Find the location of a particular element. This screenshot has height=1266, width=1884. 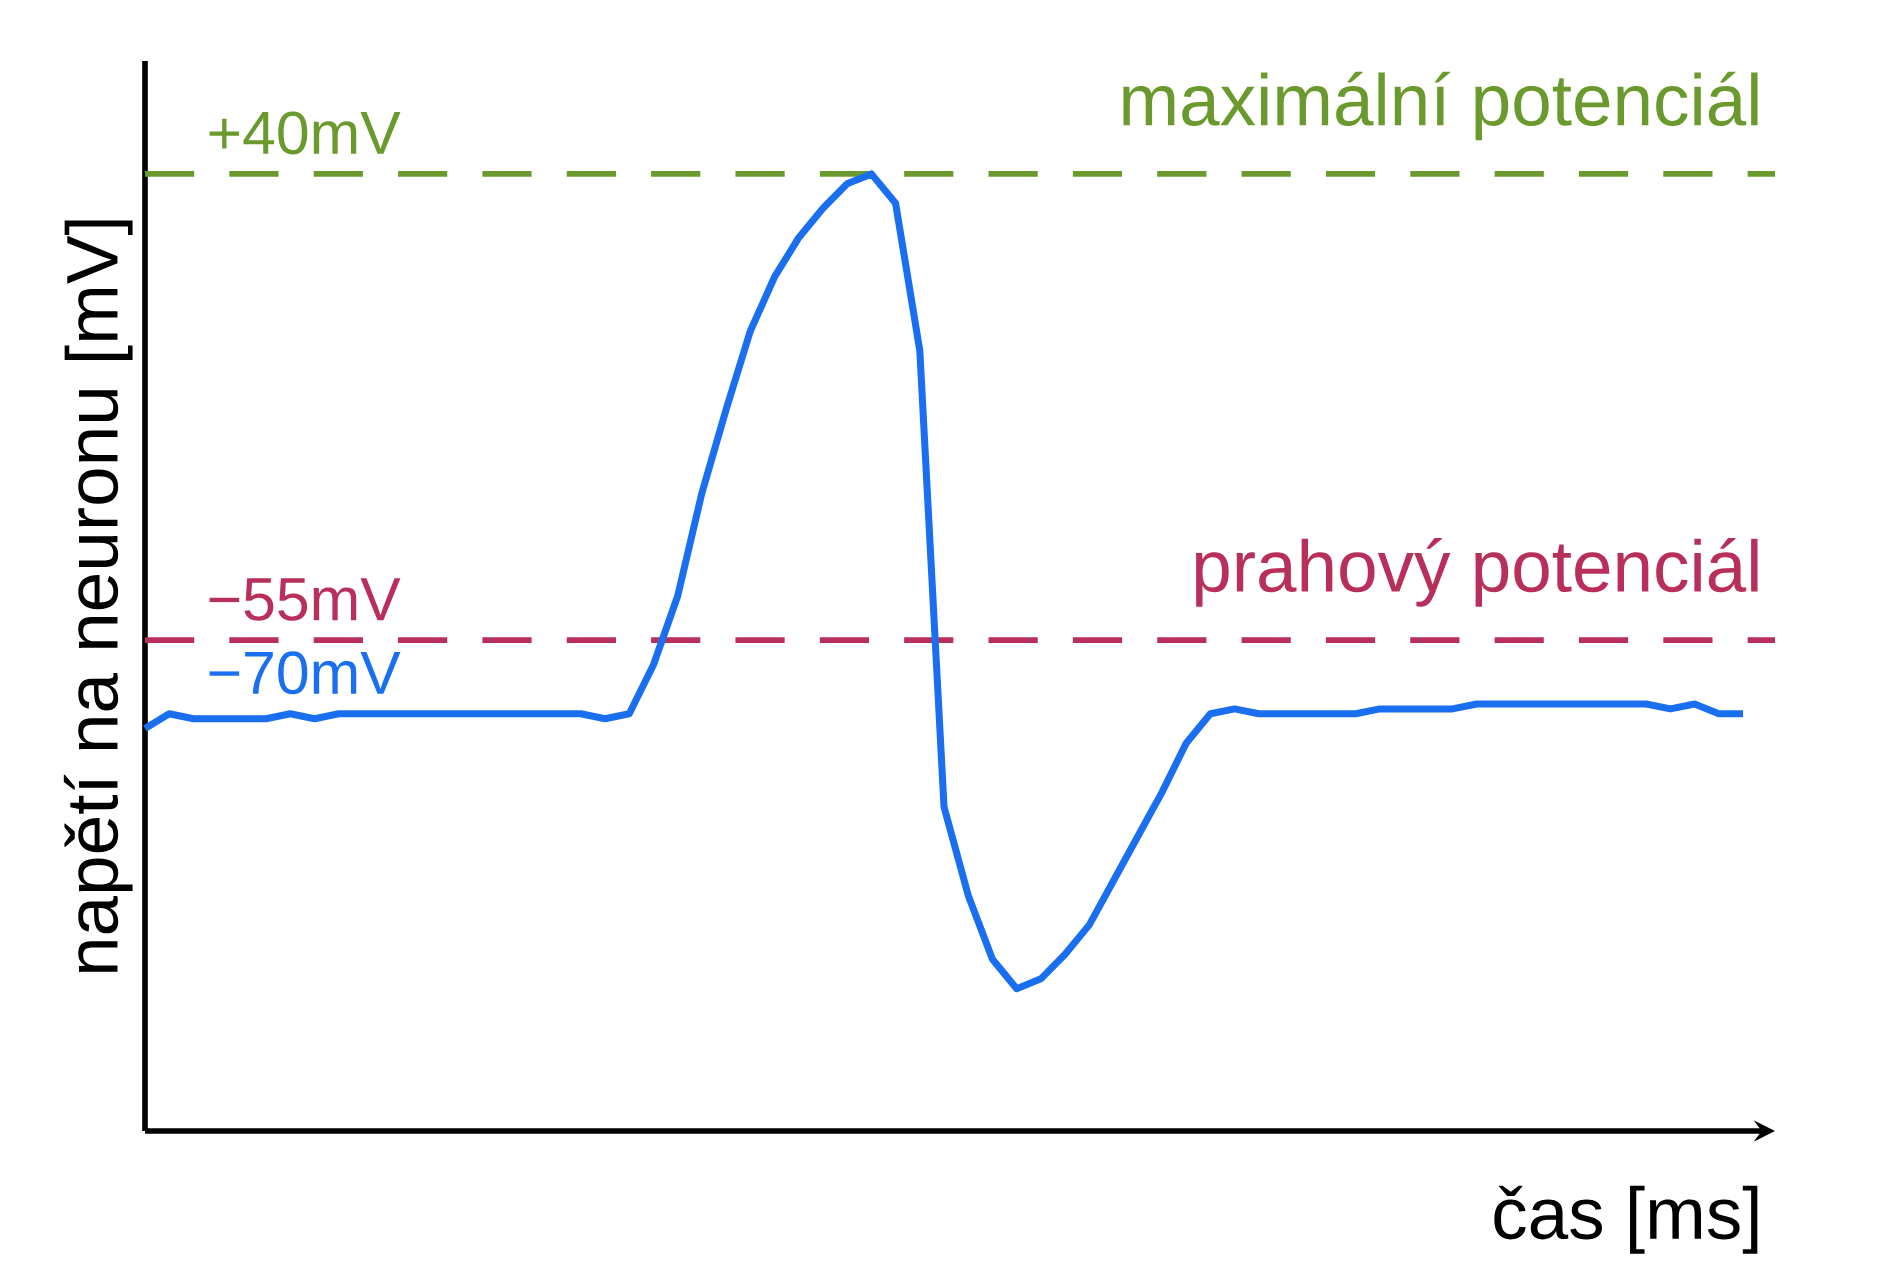

y-tick-label: +40mV is located at coordinates (305, 133).